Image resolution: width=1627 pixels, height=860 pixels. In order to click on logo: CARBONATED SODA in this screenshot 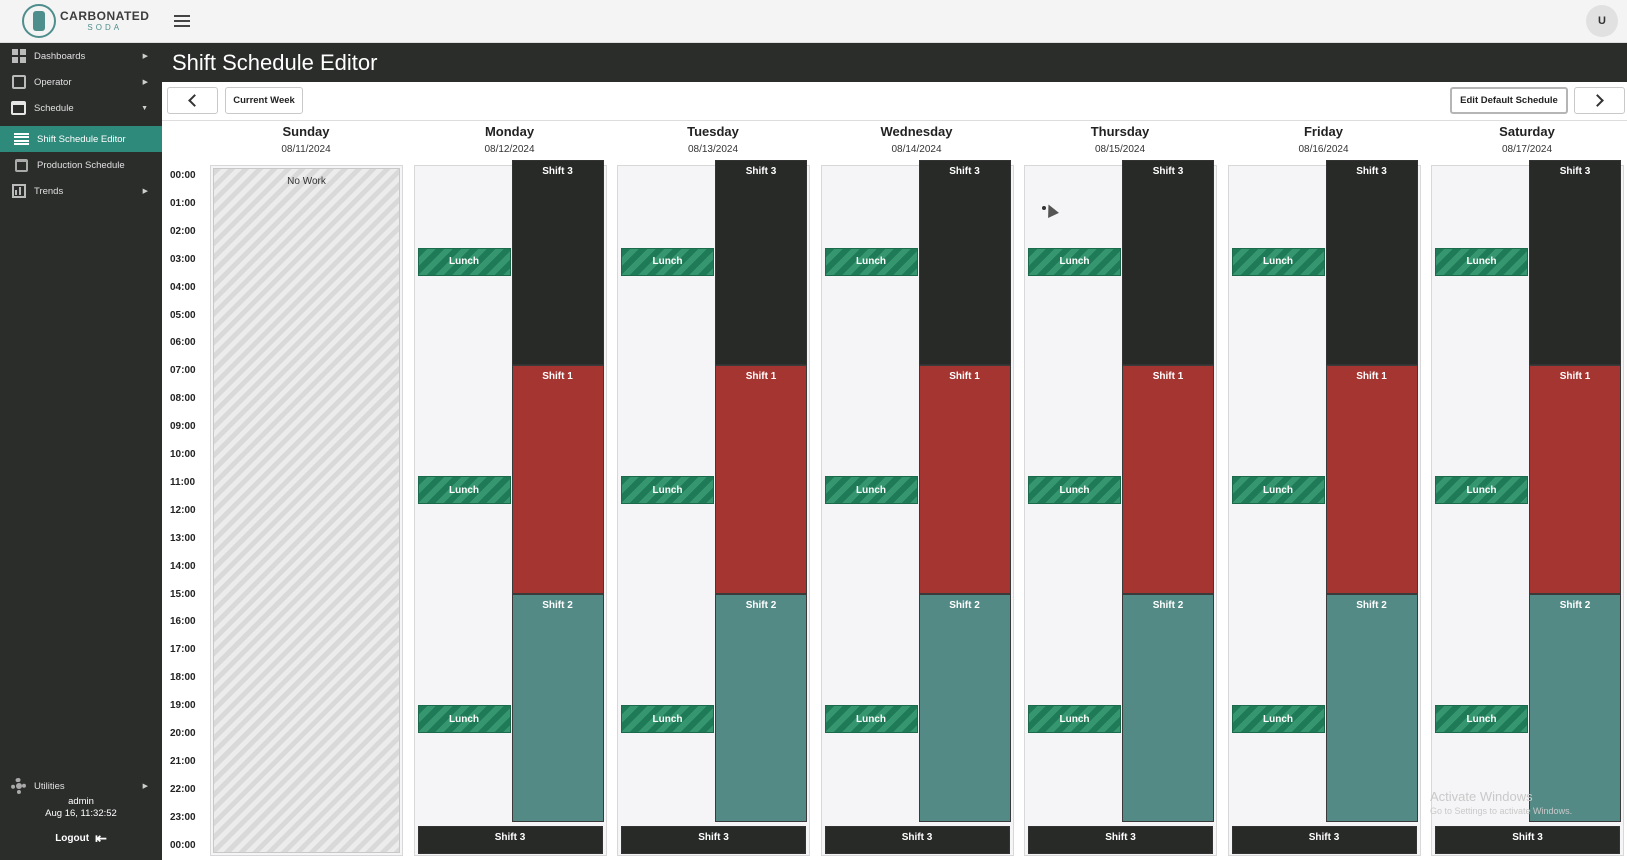, I will do `click(81, 21)`.